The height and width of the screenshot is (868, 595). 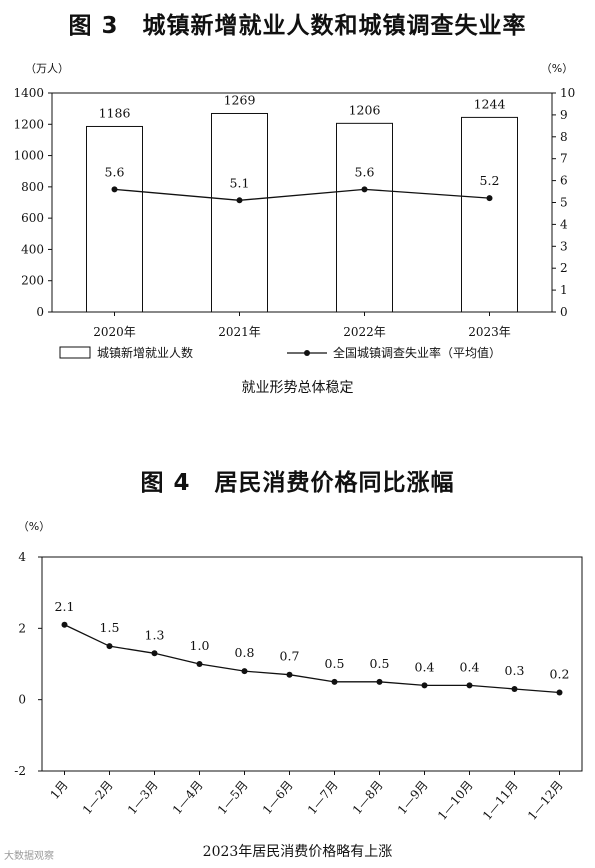 I want to click on figure4-x-tick-label: 1—9月, so click(x=413, y=797).